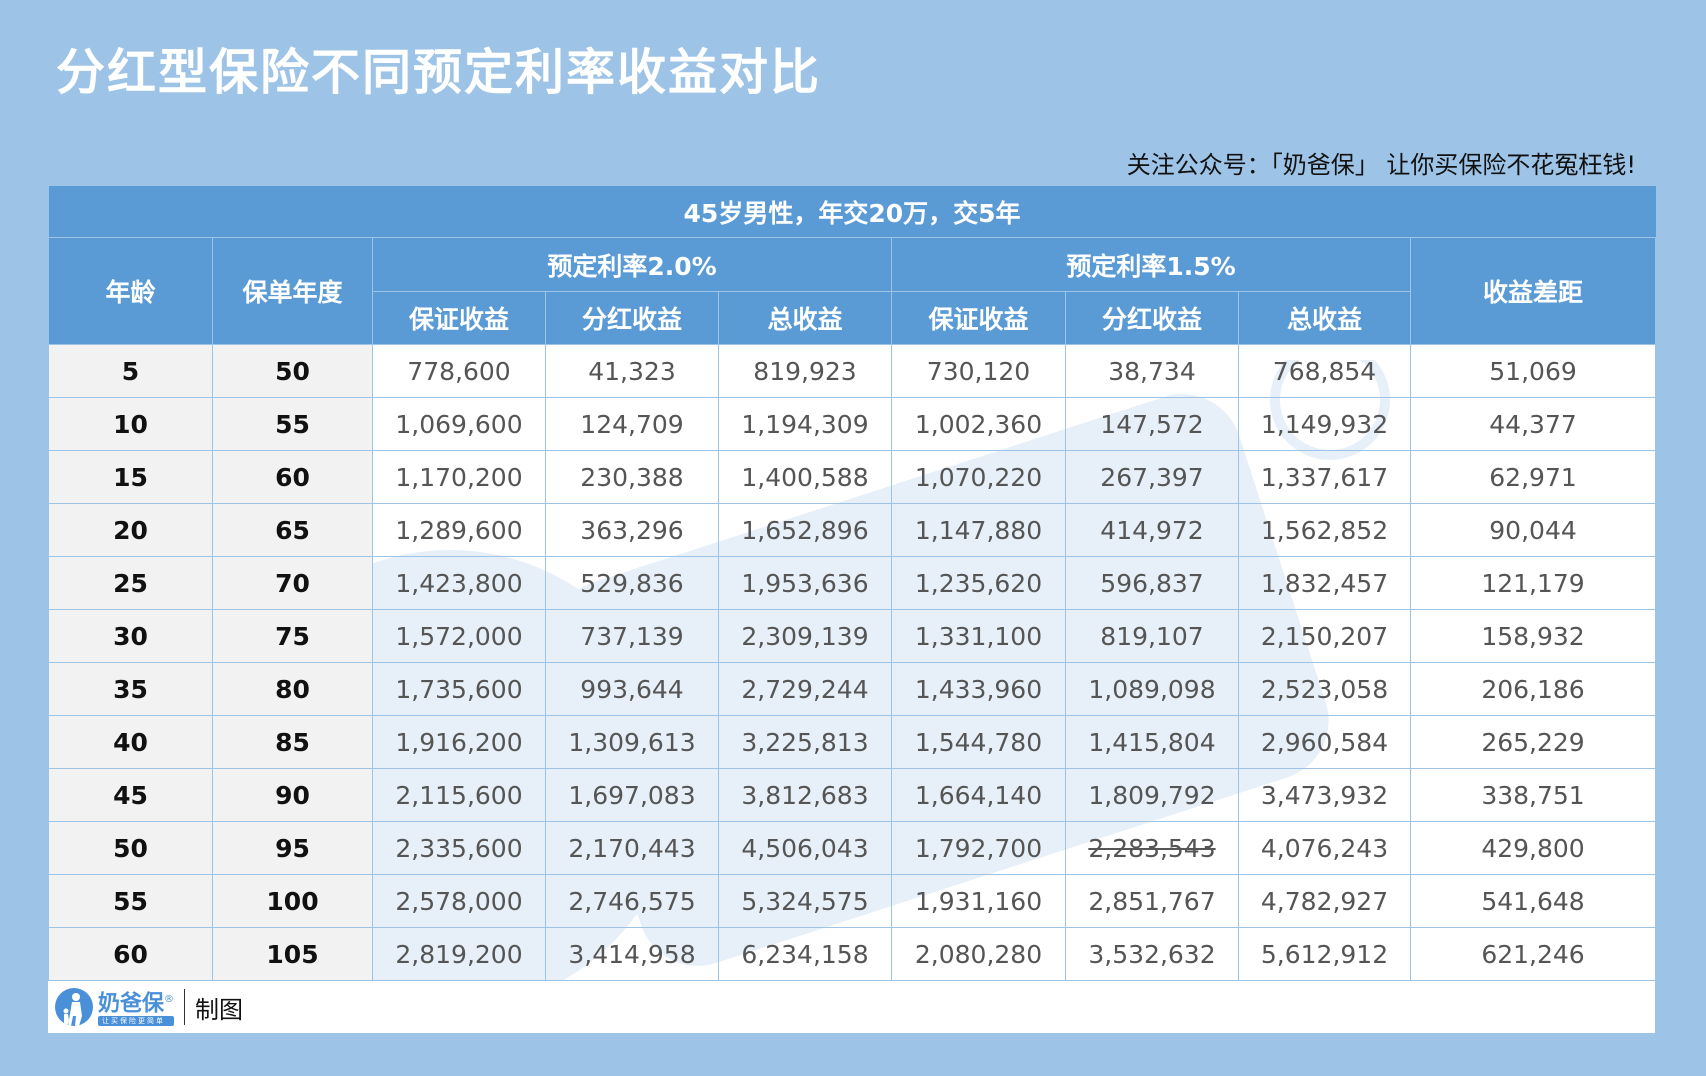 The image size is (1706, 1076). I want to click on cell-dividend-a: 2,170,443, so click(632, 848).